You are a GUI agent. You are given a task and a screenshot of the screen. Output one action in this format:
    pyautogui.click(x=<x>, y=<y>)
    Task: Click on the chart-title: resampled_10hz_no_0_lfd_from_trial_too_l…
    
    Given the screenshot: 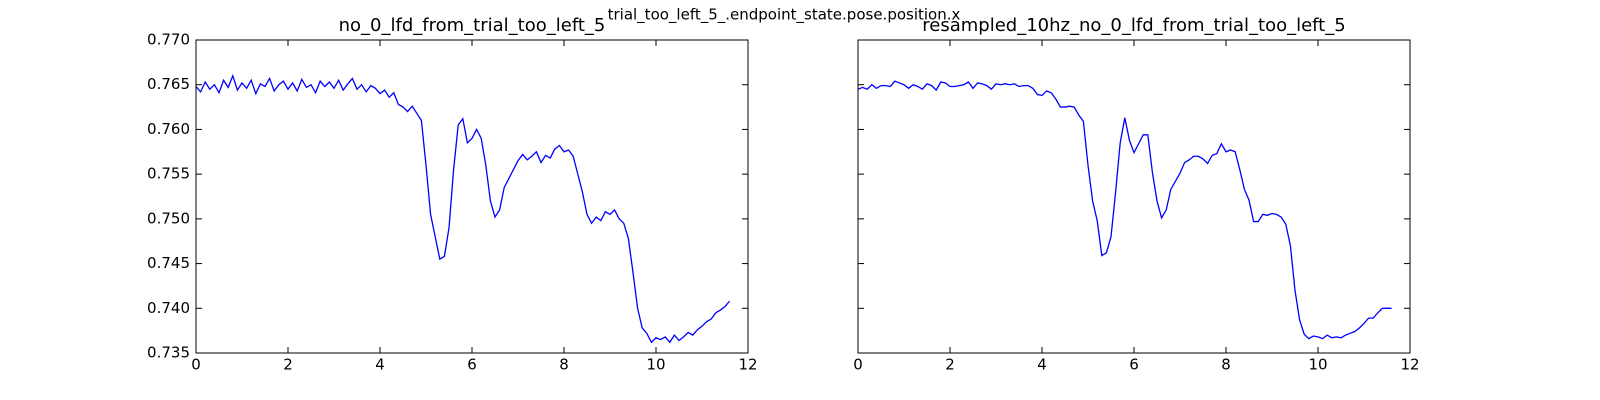 What is the action you would take?
    pyautogui.click(x=1133, y=25)
    